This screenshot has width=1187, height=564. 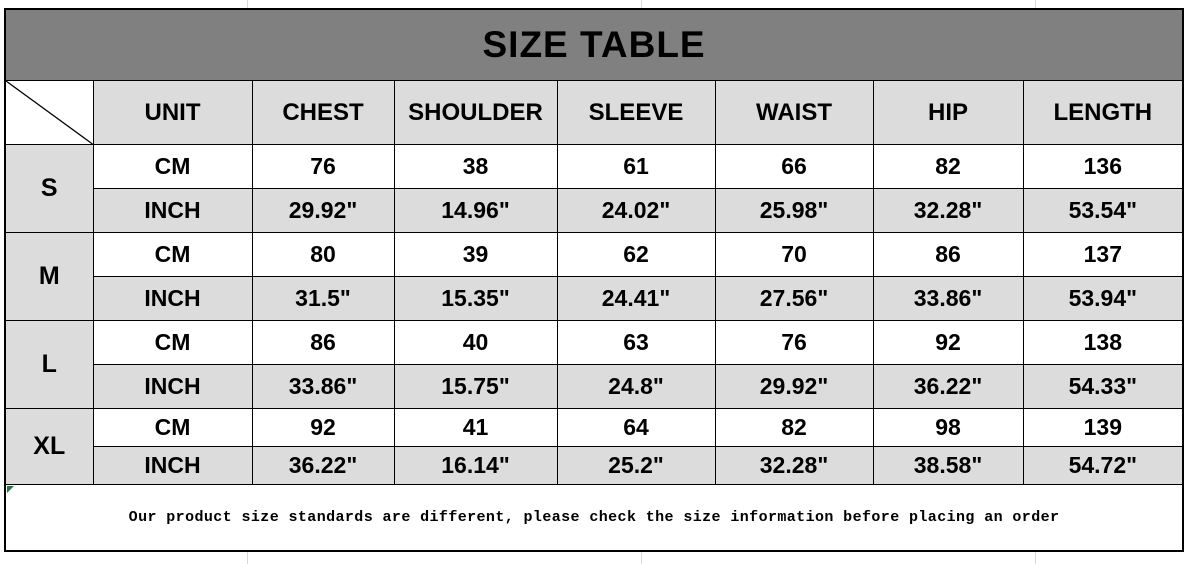 What do you see at coordinates (475, 112) in the screenshot?
I see `column-header-shoulder: SHOULDER` at bounding box center [475, 112].